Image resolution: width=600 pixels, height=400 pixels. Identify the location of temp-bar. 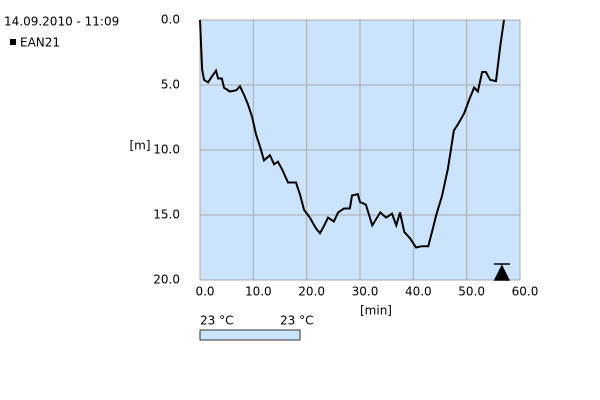
(250, 335).